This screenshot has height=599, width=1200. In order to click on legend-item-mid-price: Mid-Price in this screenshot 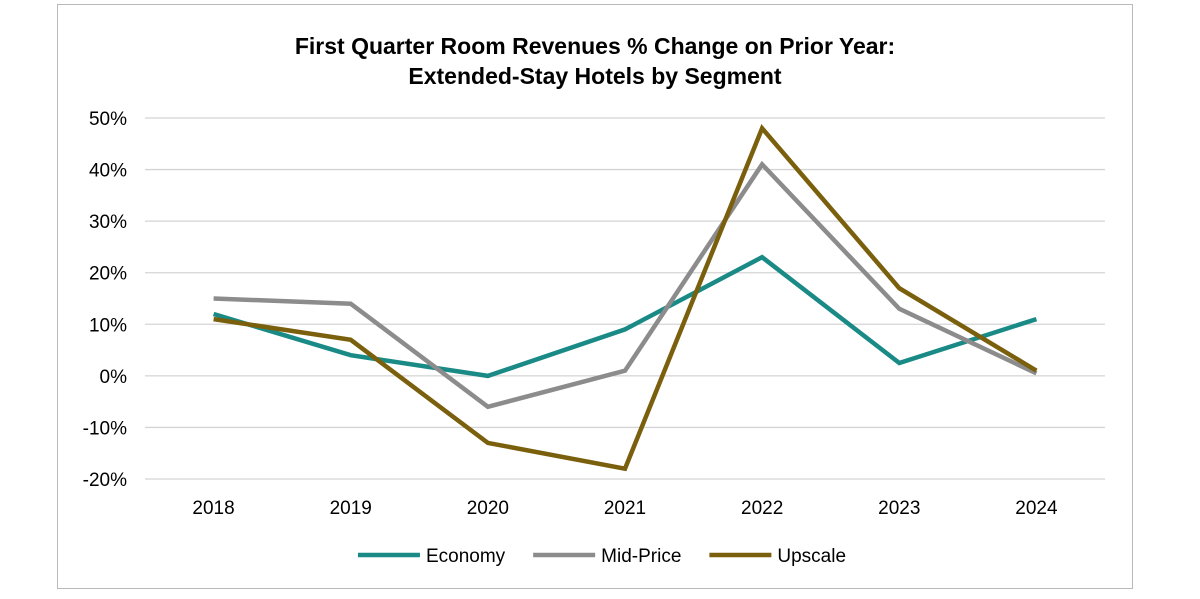, I will do `click(607, 556)`.